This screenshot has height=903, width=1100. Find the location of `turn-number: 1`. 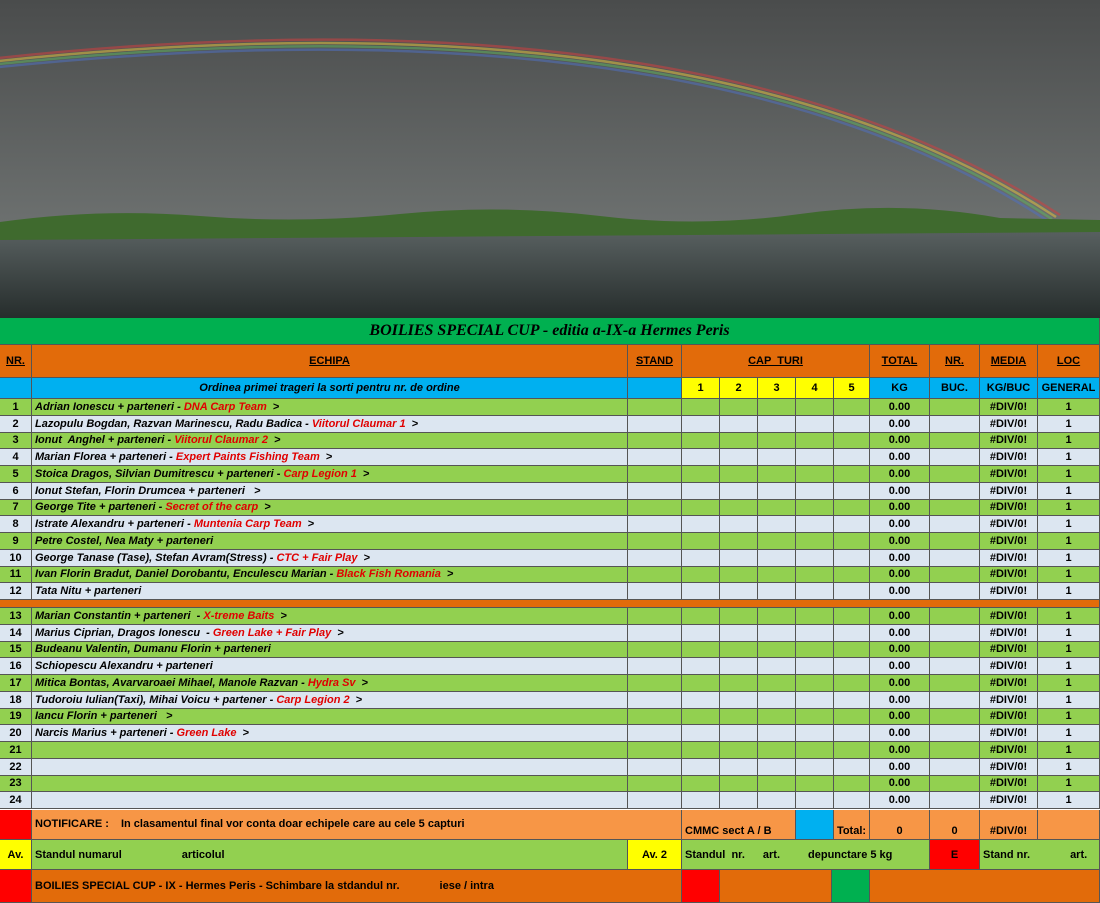

turn-number: 1 is located at coordinates (701, 388).